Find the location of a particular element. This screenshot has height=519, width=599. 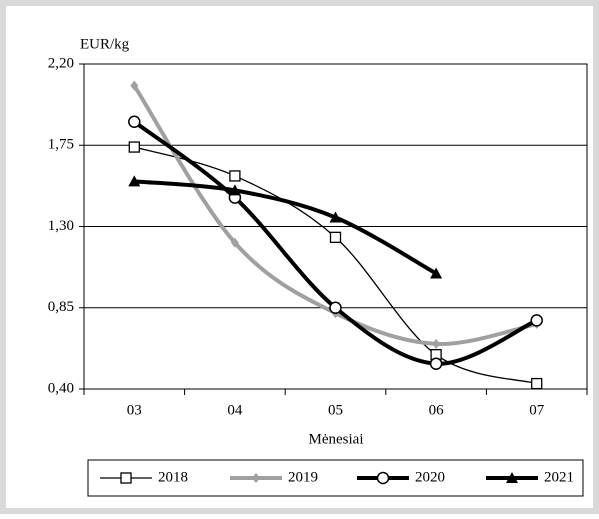

y-tick-label: 1,30 is located at coordinates (61, 226).